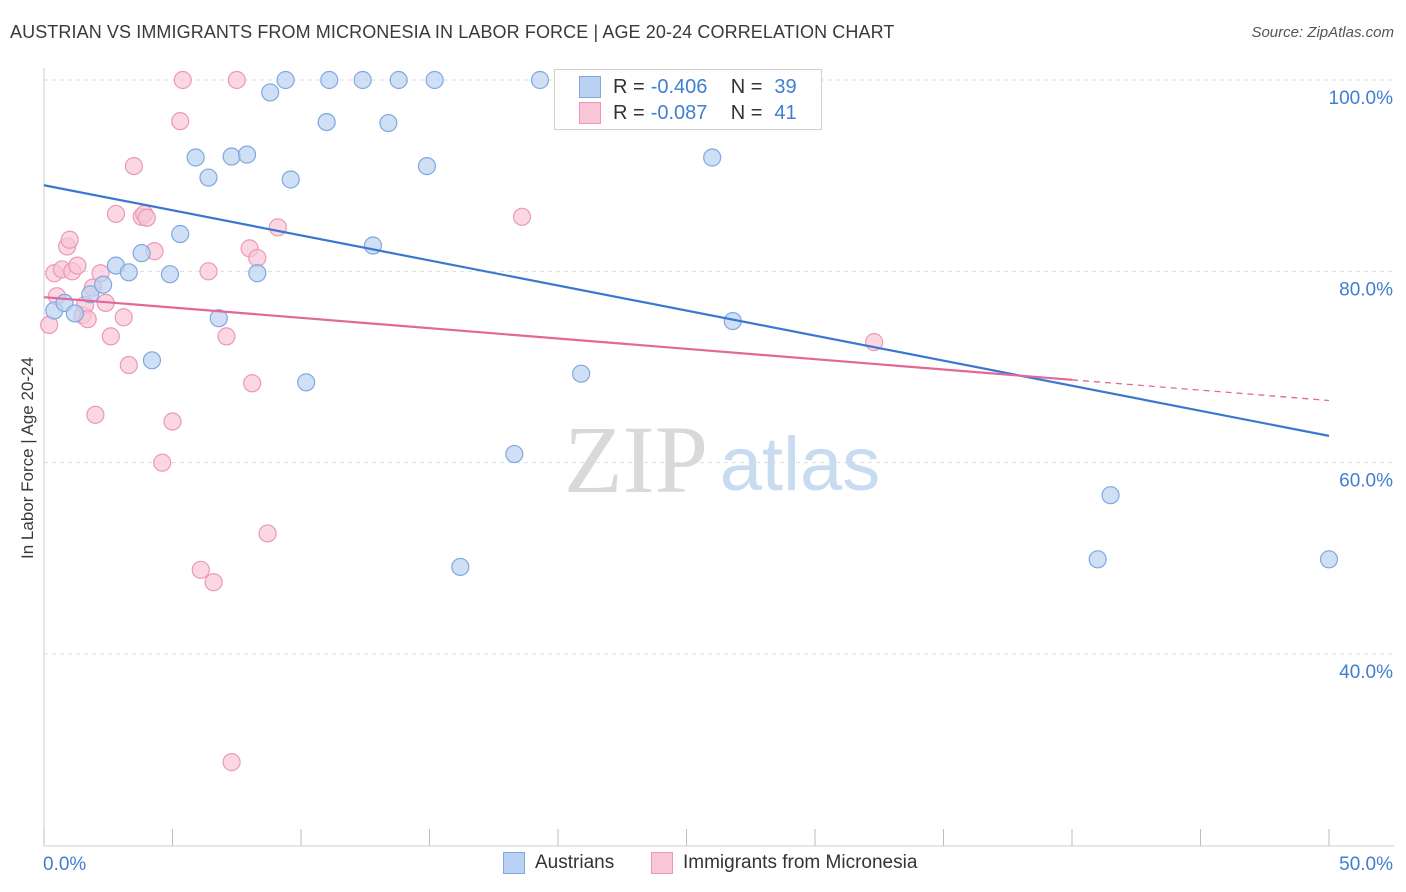 The image size is (1406, 892). I want to click on watermark-atlas: atlas, so click(800, 464).